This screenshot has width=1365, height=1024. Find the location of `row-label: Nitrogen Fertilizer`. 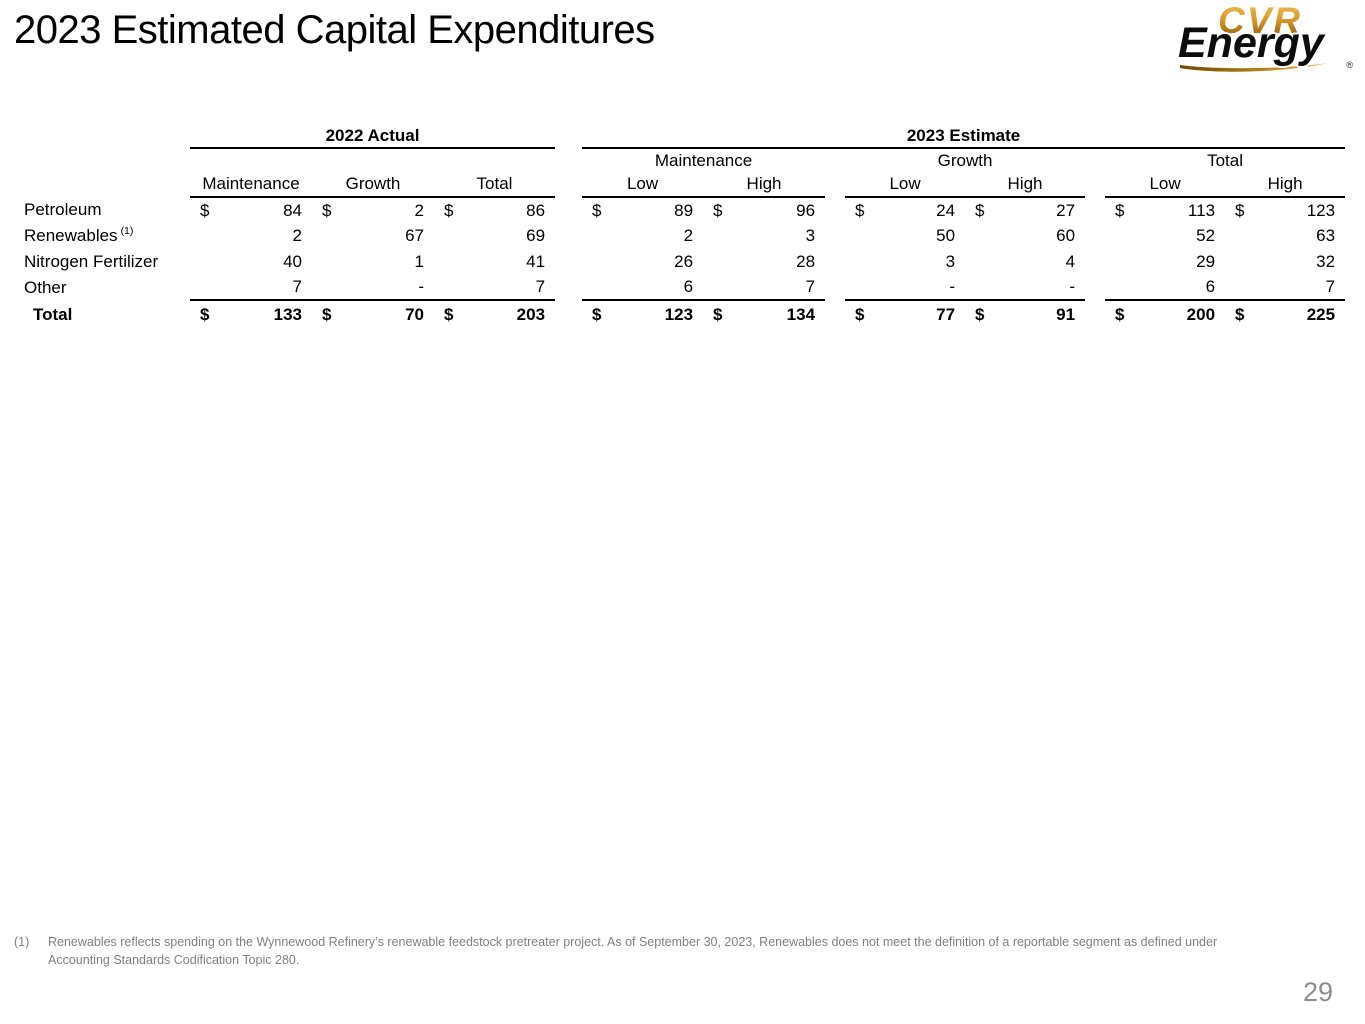

row-label: Nitrogen Fertilizer is located at coordinates (91, 261).